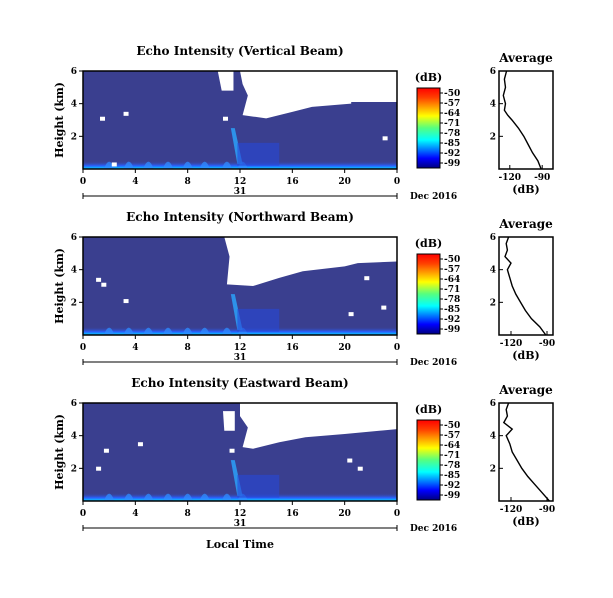  I want to click on y-tick-label: 6, so click(74, 72).